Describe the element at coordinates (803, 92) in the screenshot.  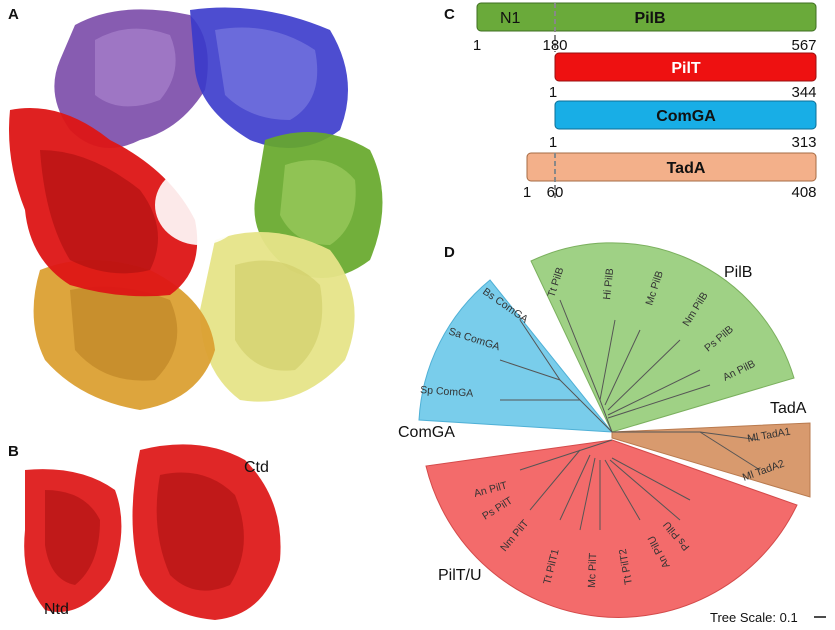
I see `pilt-end: 344` at that location.